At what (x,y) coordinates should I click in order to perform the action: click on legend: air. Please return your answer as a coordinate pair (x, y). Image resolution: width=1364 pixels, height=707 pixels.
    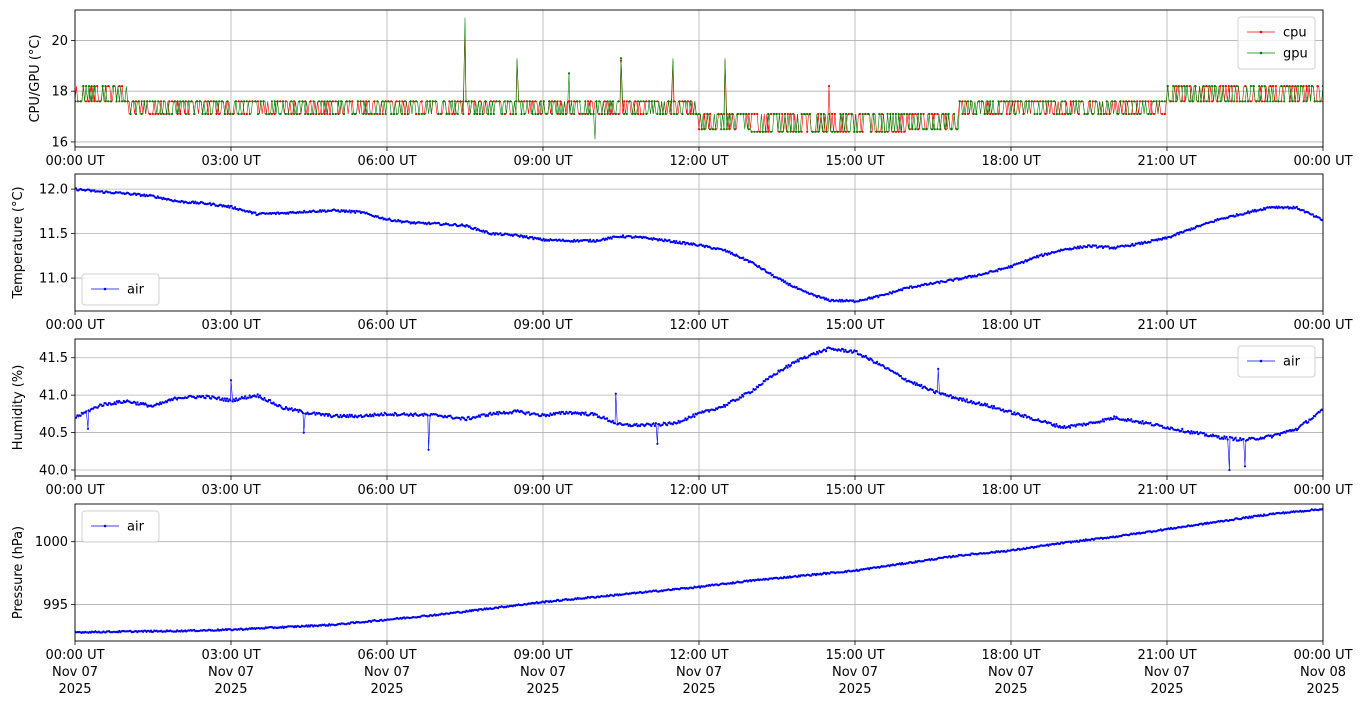
    Looking at the image, I should click on (120, 526).